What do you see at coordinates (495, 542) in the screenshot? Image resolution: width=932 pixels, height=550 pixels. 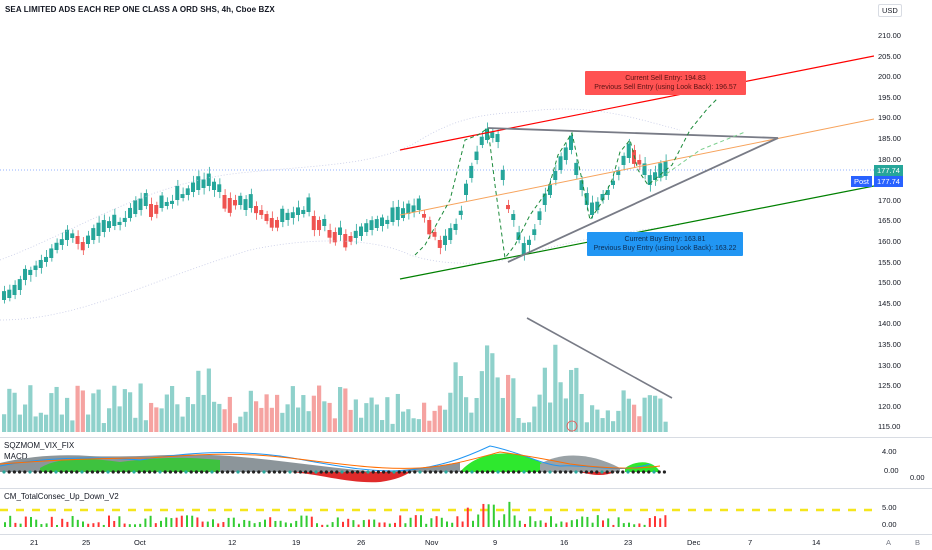 I see `time-label: 9` at bounding box center [495, 542].